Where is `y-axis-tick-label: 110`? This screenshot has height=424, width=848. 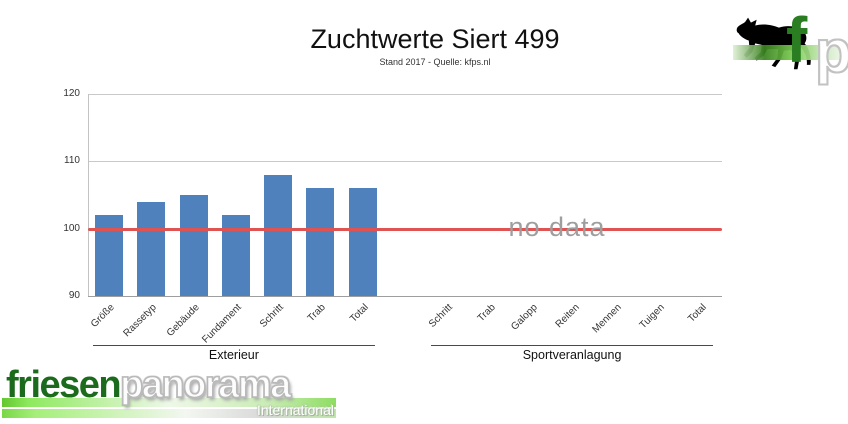 y-axis-tick-label: 110 is located at coordinates (72, 161).